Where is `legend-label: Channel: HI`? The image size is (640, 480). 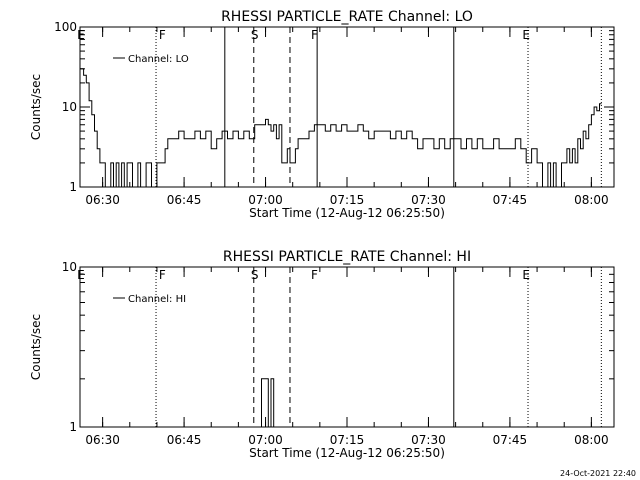 legend-label: Channel: HI is located at coordinates (157, 299).